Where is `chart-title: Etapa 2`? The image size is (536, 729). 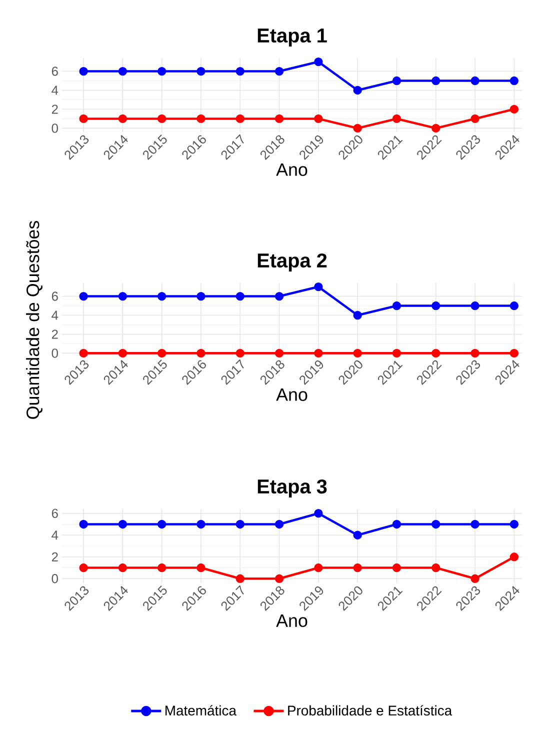
chart-title: Etapa 2 is located at coordinates (292, 262).